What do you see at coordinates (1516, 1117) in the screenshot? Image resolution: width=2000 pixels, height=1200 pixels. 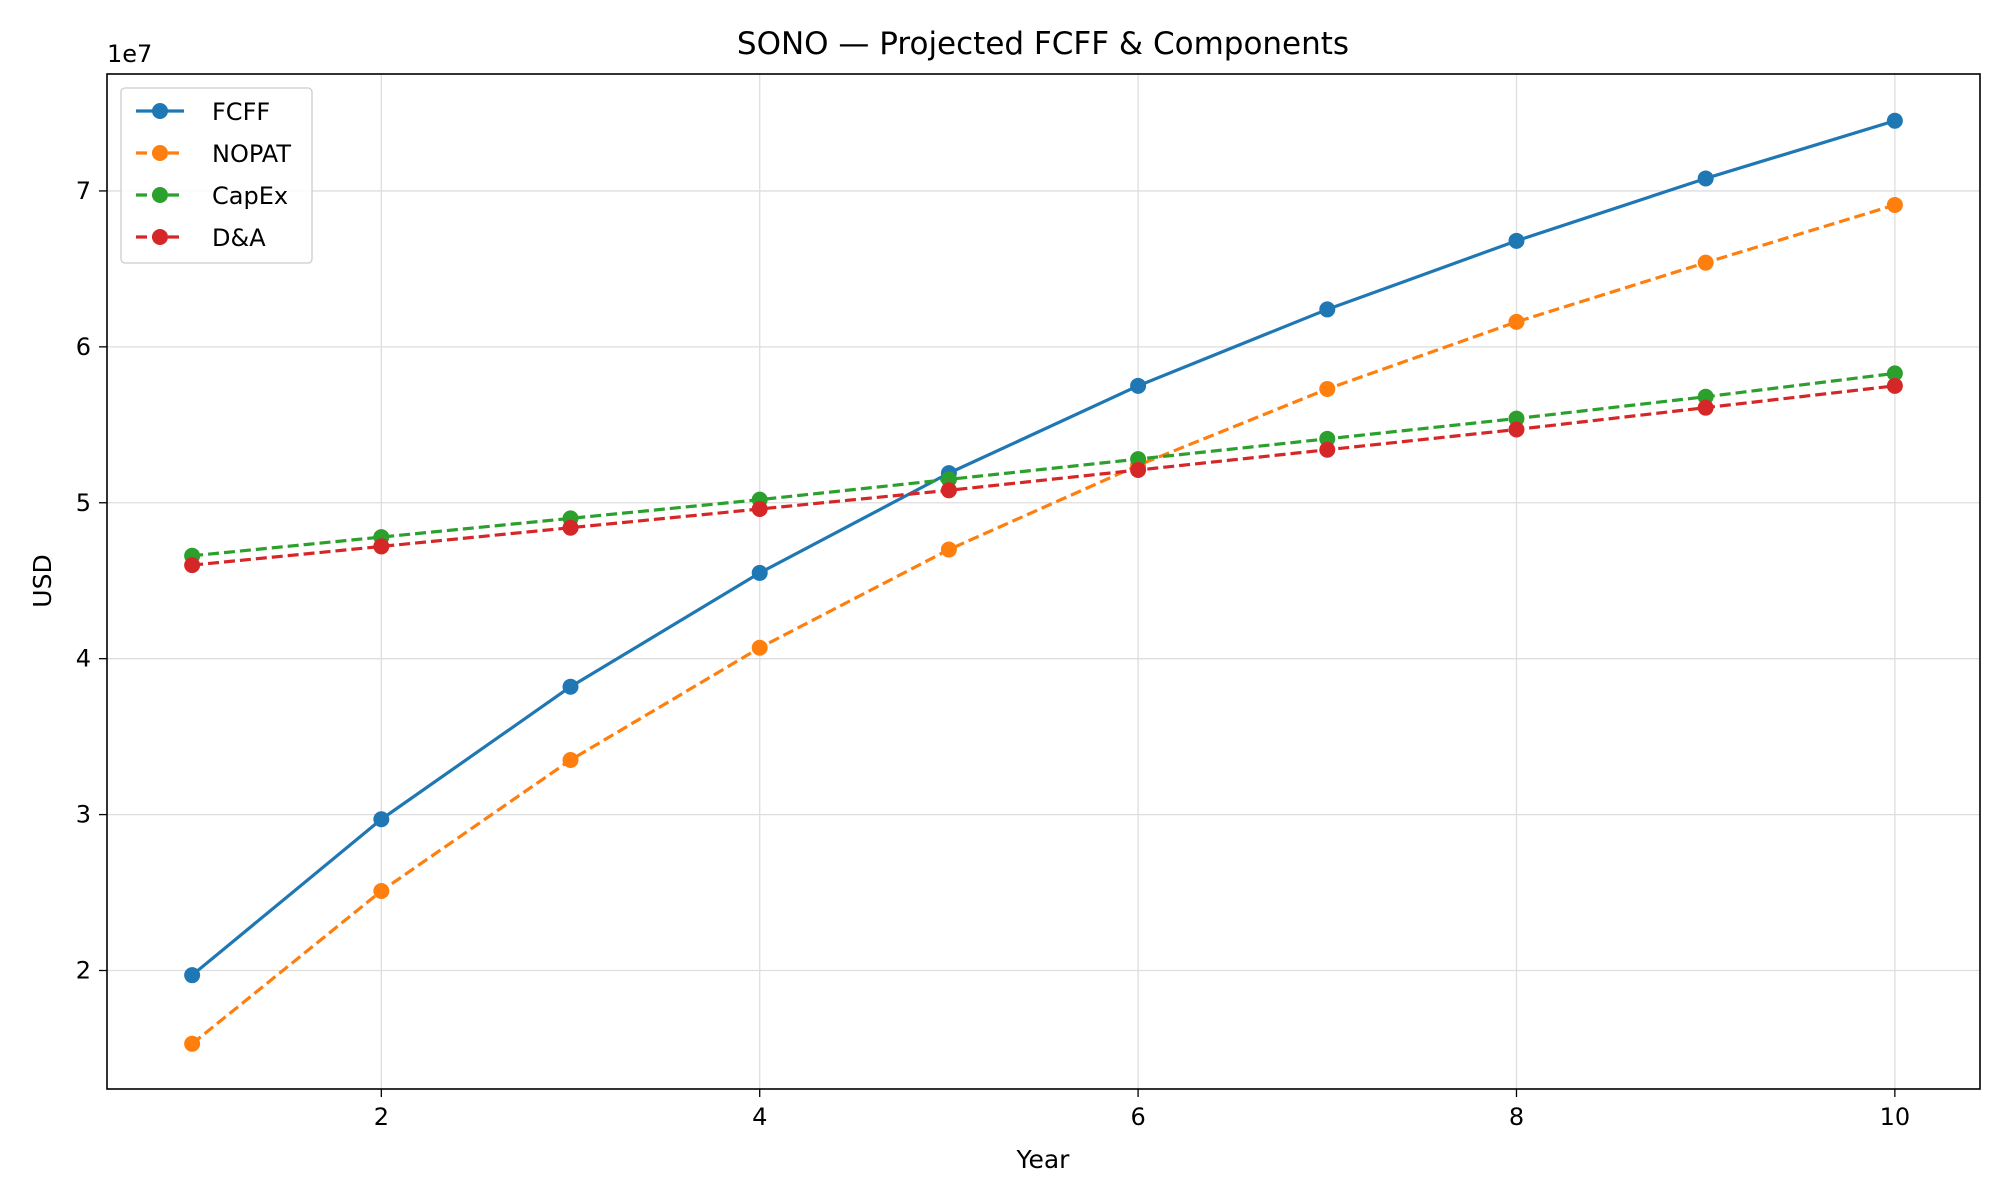 I see `x-tick-label: 8` at bounding box center [1516, 1117].